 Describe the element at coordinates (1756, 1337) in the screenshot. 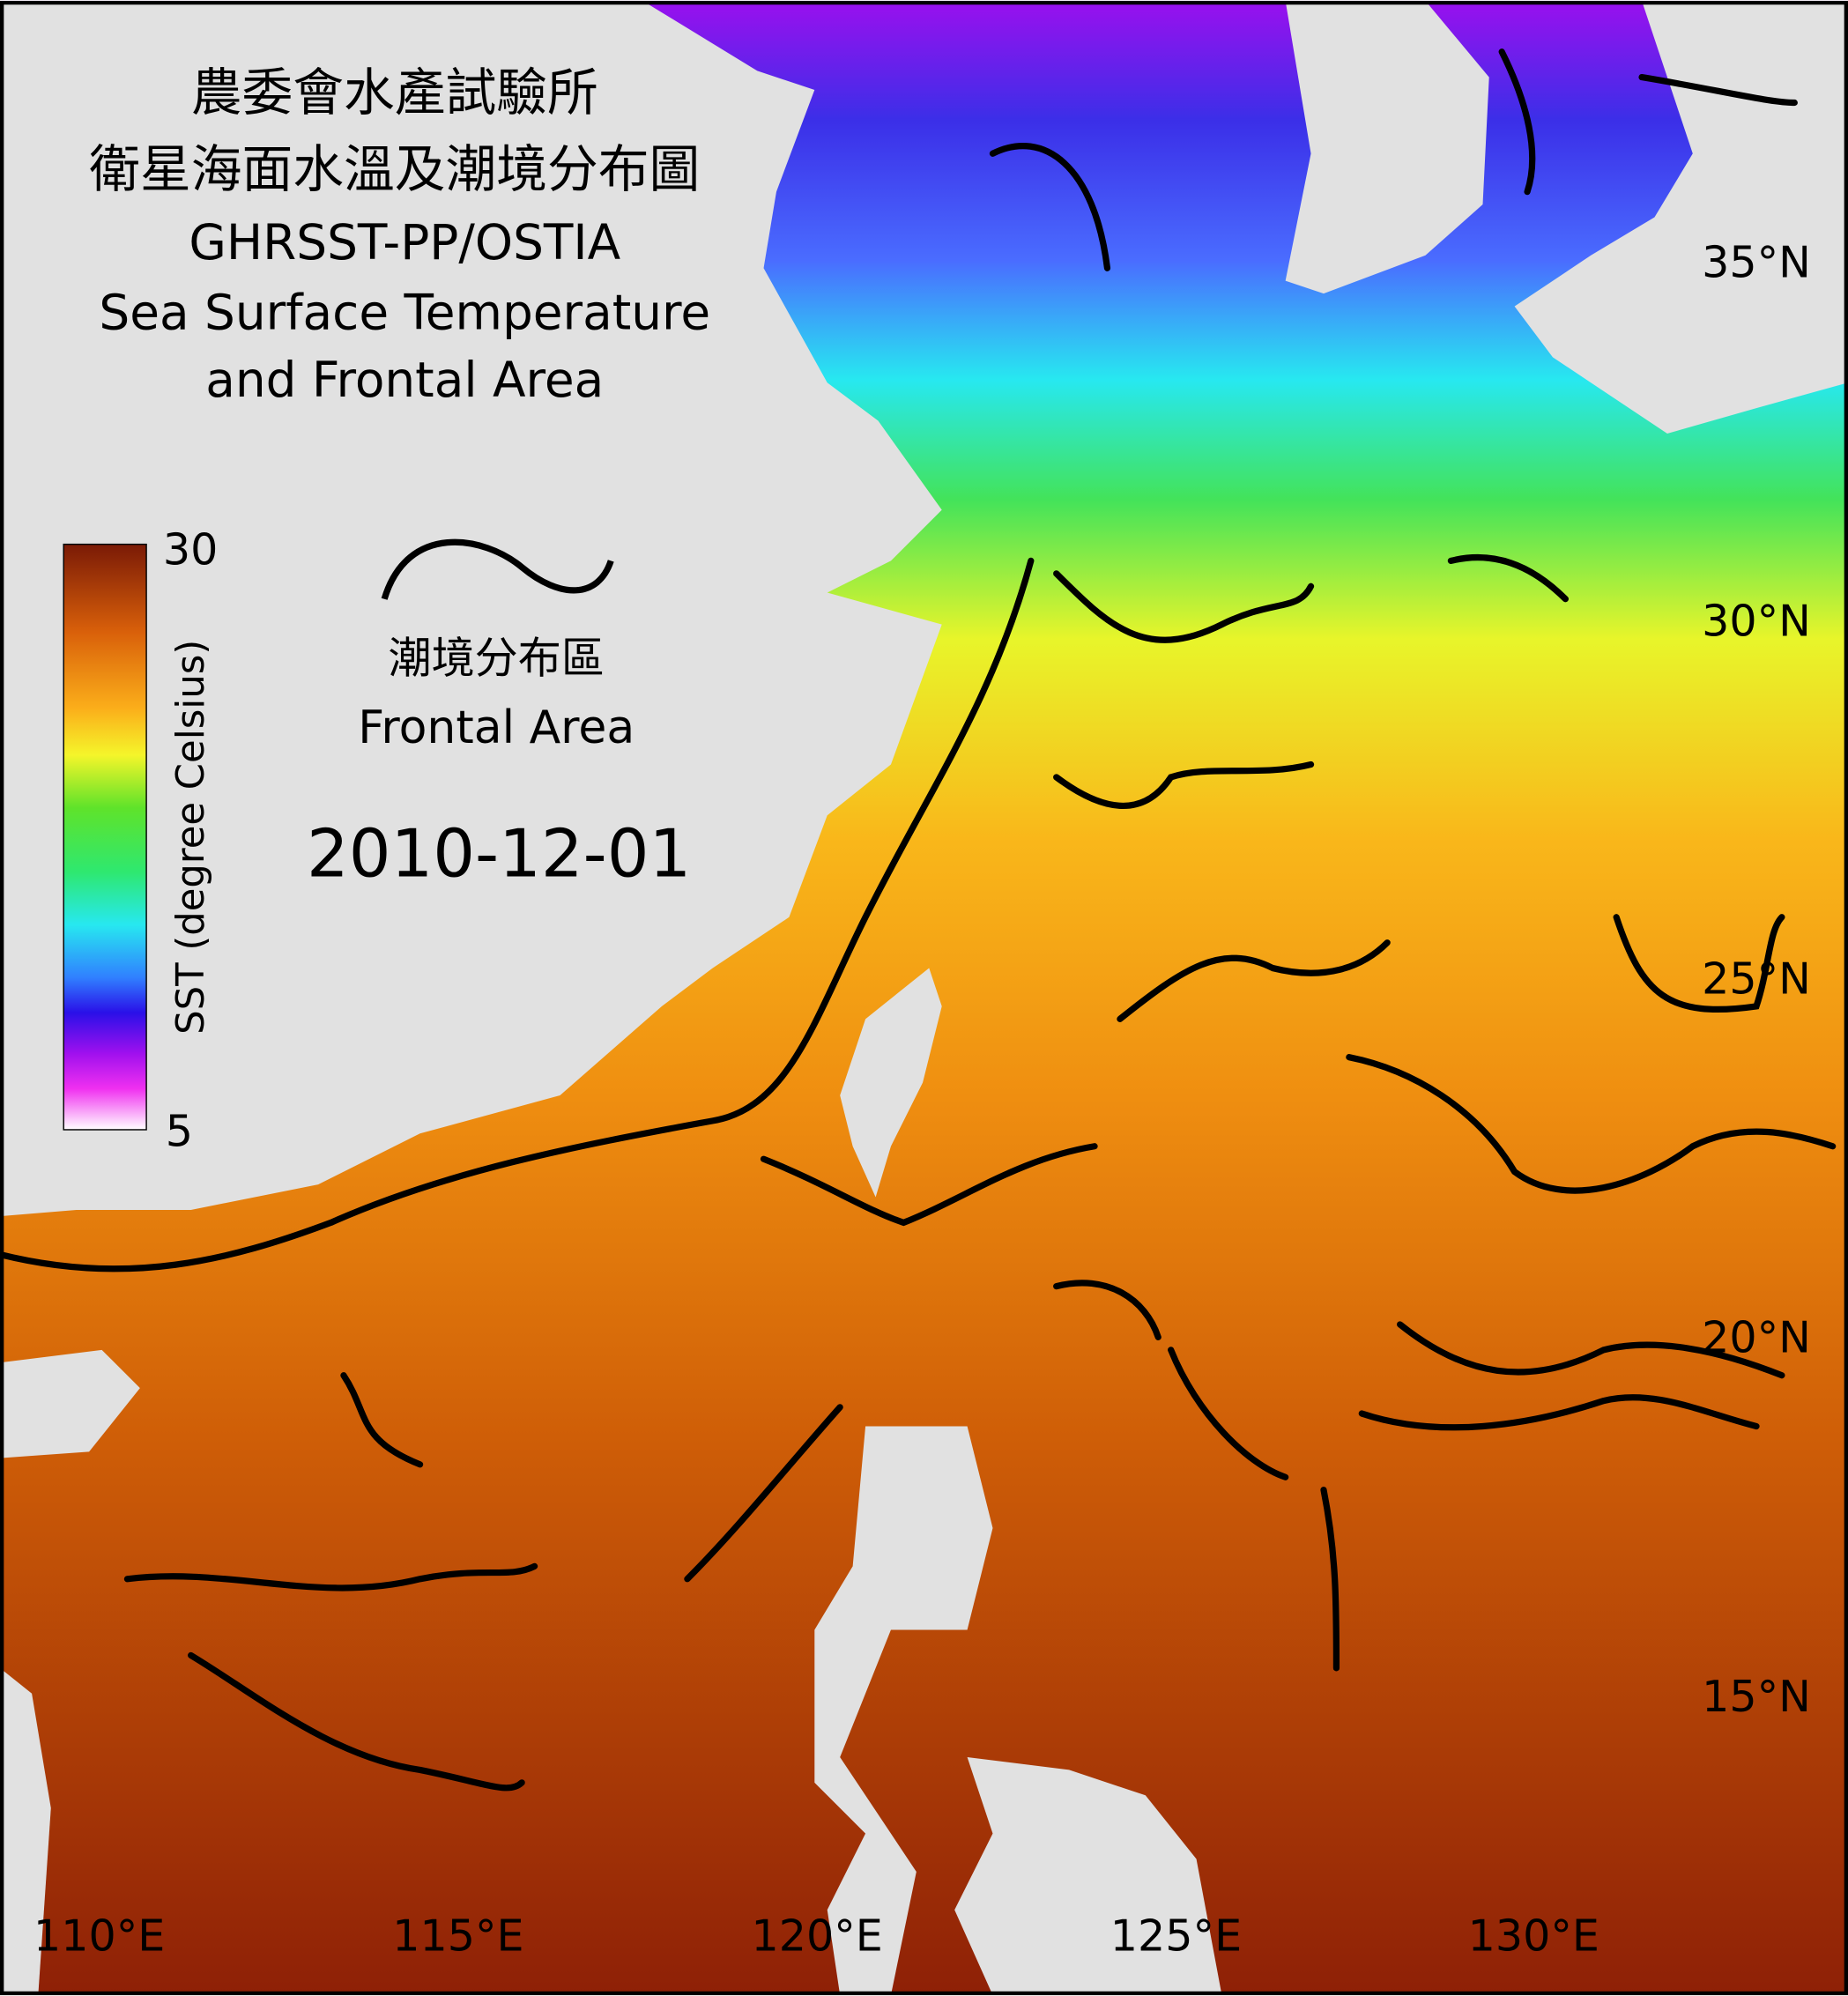

I see `latitude-label: 20°N` at that location.